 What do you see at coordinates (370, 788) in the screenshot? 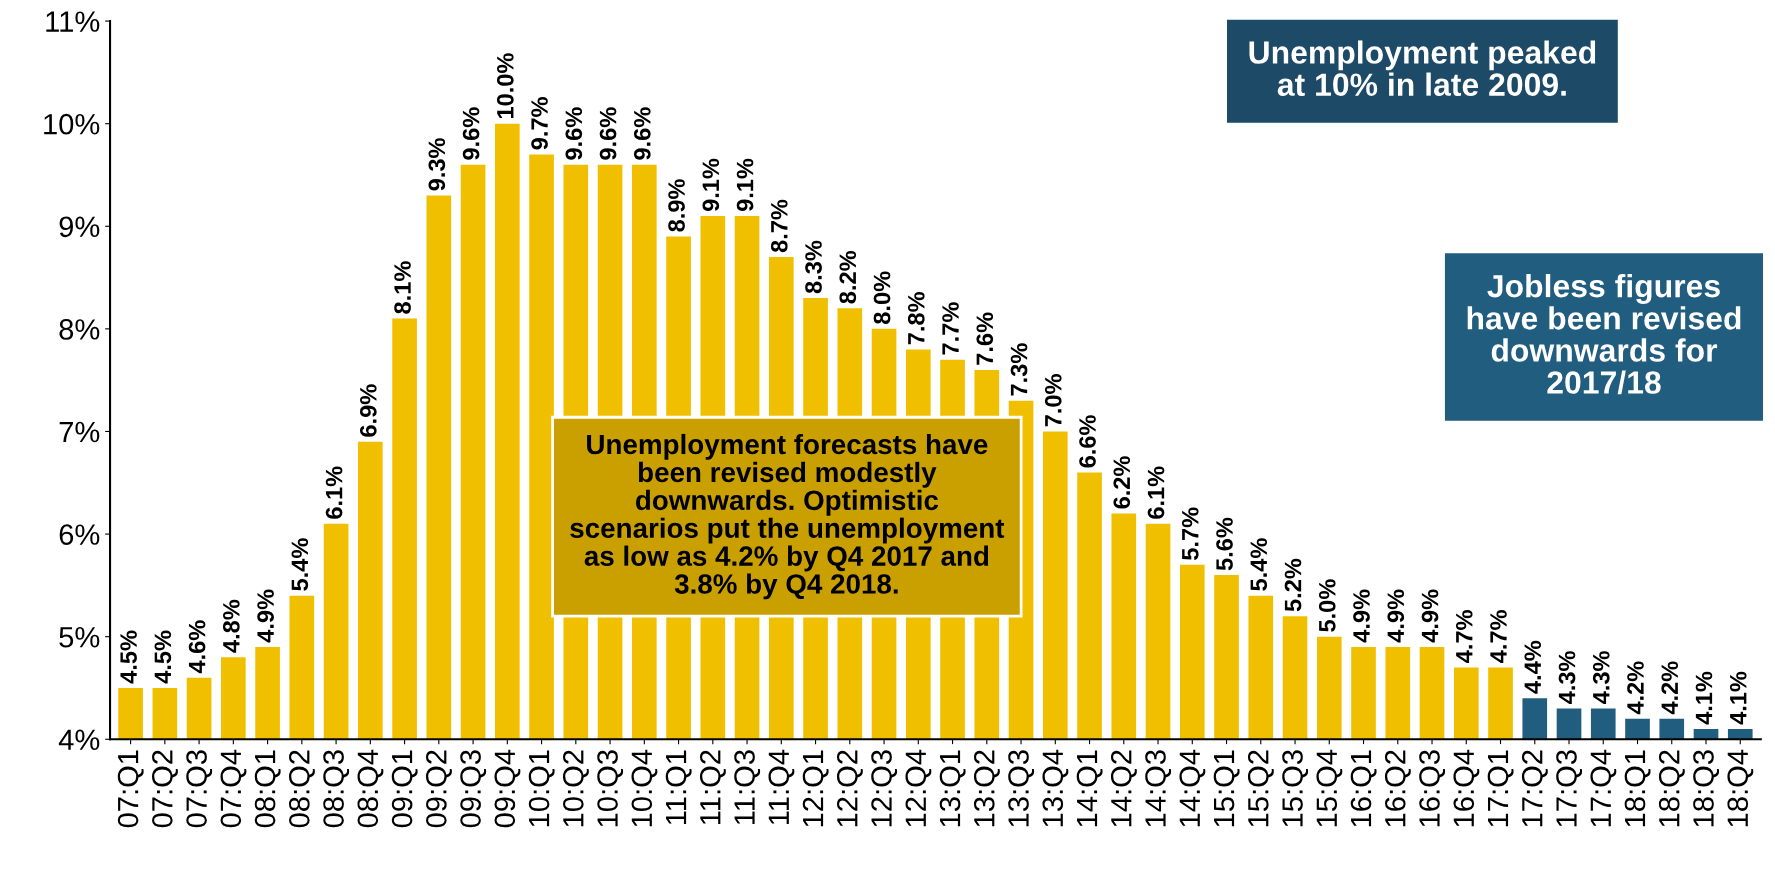
I see `x-tick-label: 08:Q4` at bounding box center [370, 788].